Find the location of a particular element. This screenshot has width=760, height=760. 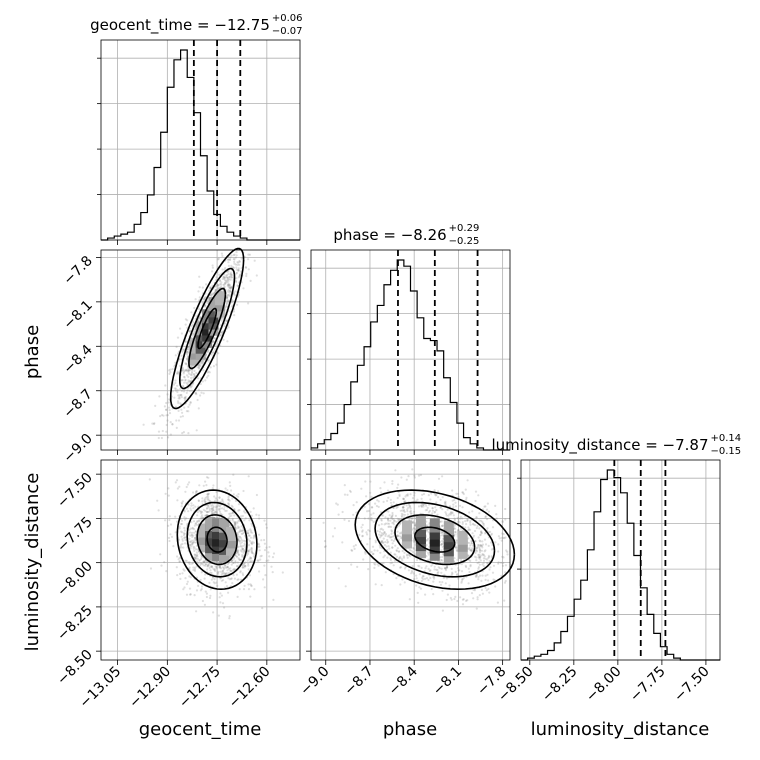

x-ticks-luminosity_distance: −8.50 −8.25 −8.00 −7.75 −7.50 is located at coordinates (604, 682).